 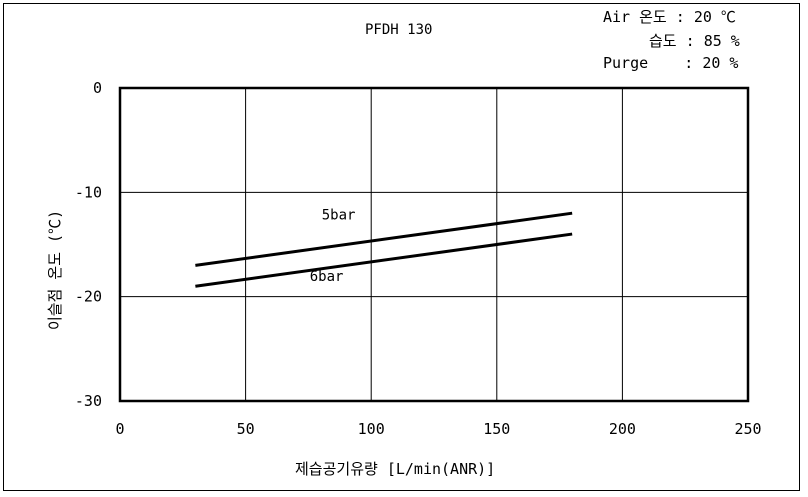 What do you see at coordinates (88, 297) in the screenshot?
I see `y-tick-label: -20` at bounding box center [88, 297].